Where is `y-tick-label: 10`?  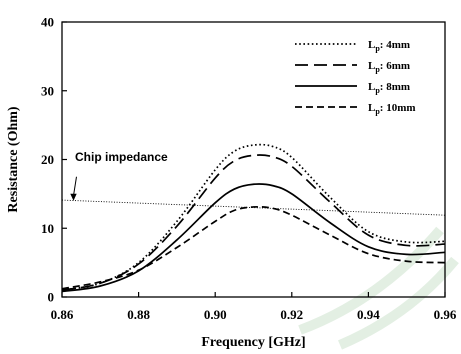
y-tick-label: 10 is located at coordinates (47, 228).